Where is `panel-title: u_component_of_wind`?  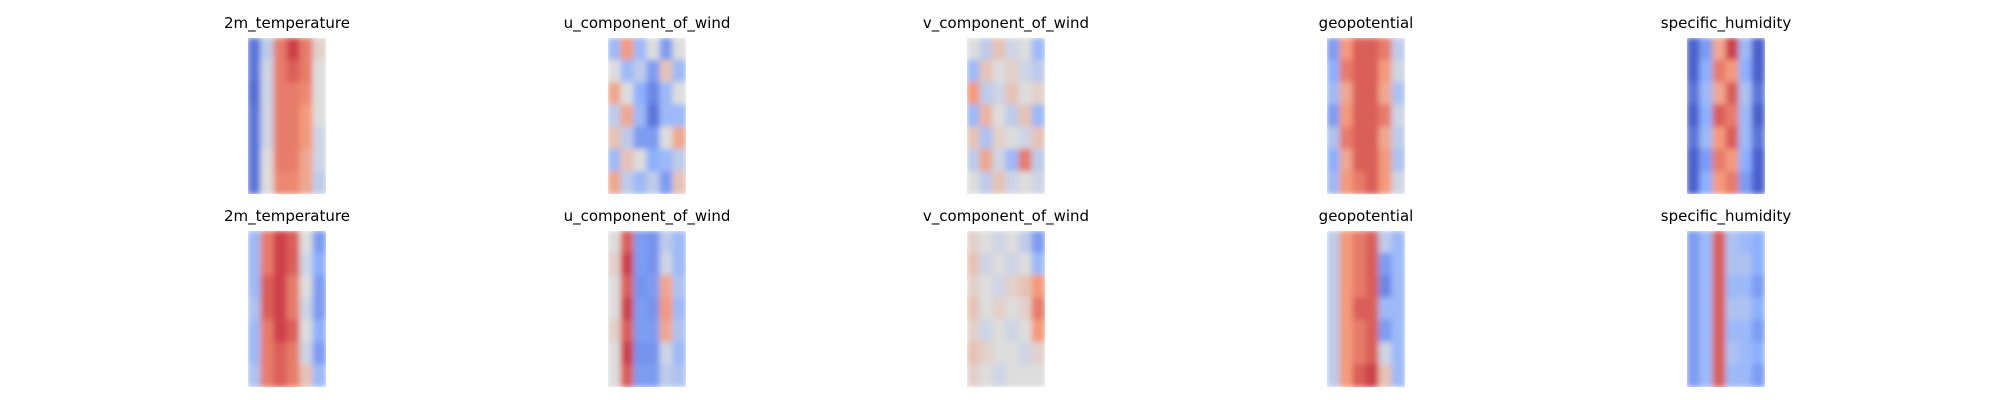
panel-title: u_component_of_wind is located at coordinates (647, 216).